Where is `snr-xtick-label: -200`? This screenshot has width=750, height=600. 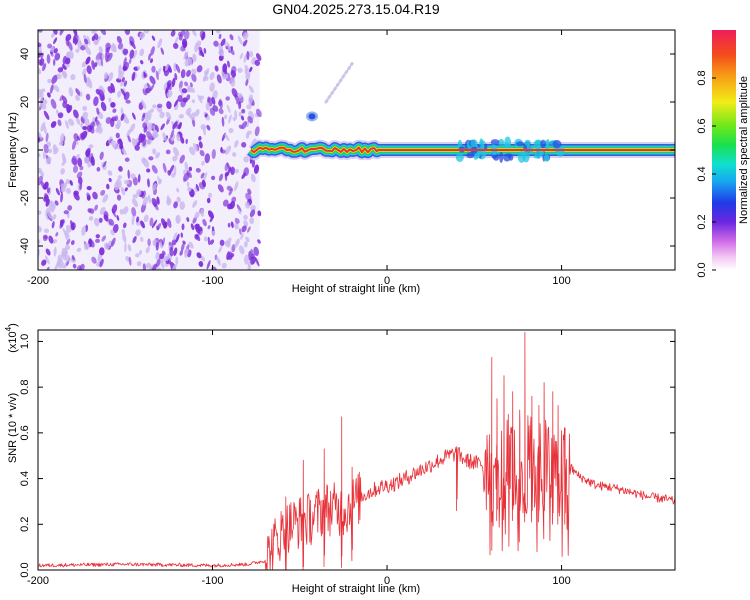
snr-xtick-label: -200 is located at coordinates (38, 581).